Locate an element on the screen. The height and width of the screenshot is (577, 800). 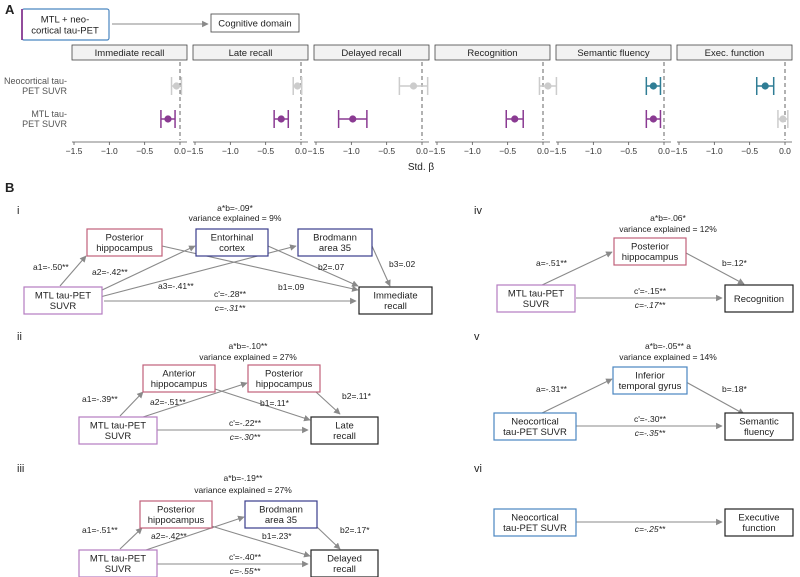
numeral-ii: ii is located at coordinates (19, 337).